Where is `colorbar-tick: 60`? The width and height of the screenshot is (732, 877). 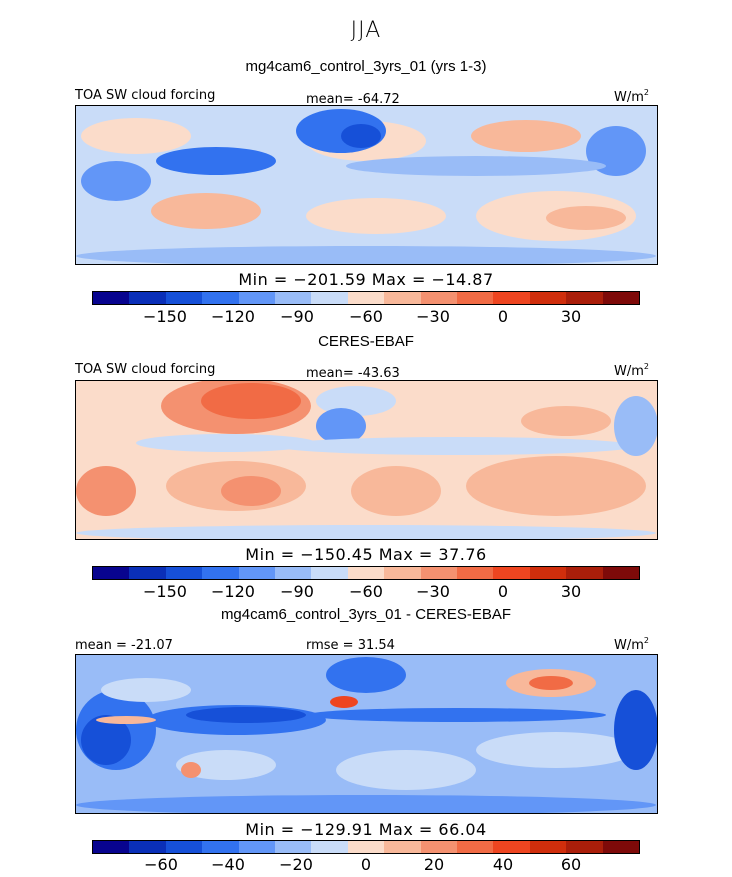
colorbar-tick: 60 is located at coordinates (571, 864).